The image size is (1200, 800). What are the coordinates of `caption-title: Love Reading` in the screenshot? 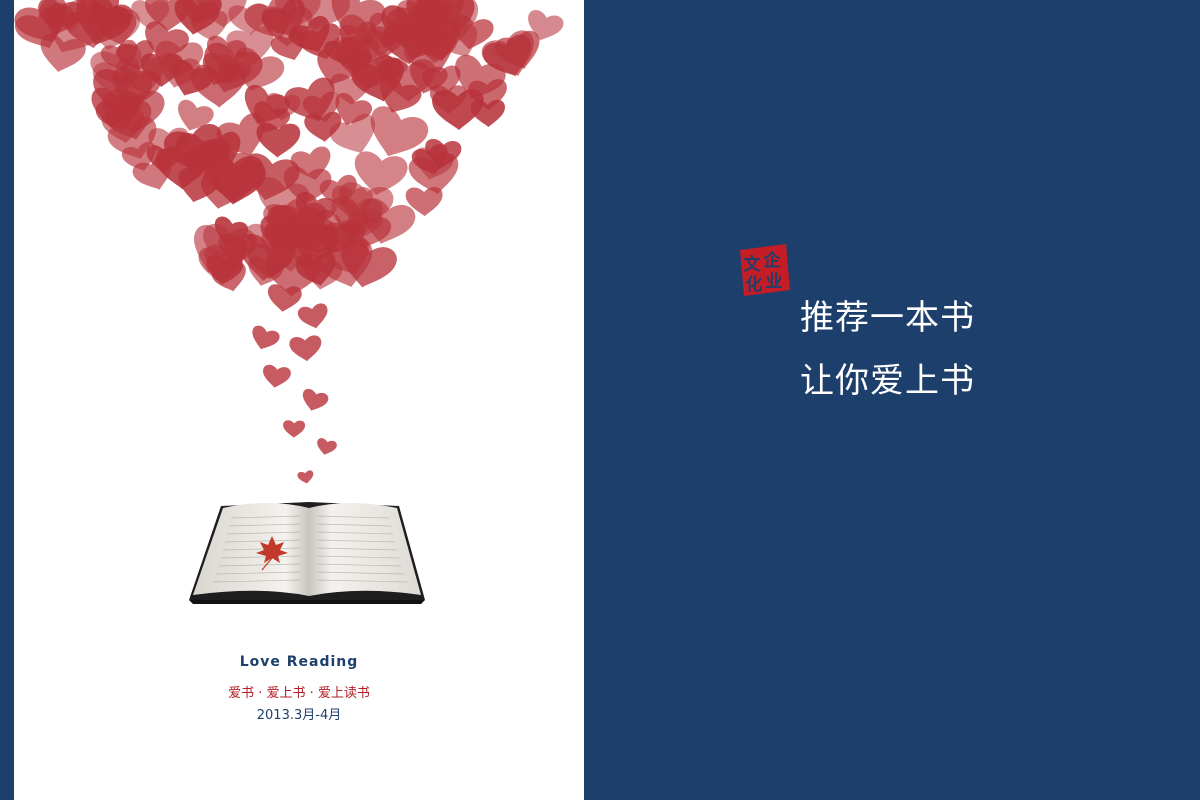 It's located at (299, 662).